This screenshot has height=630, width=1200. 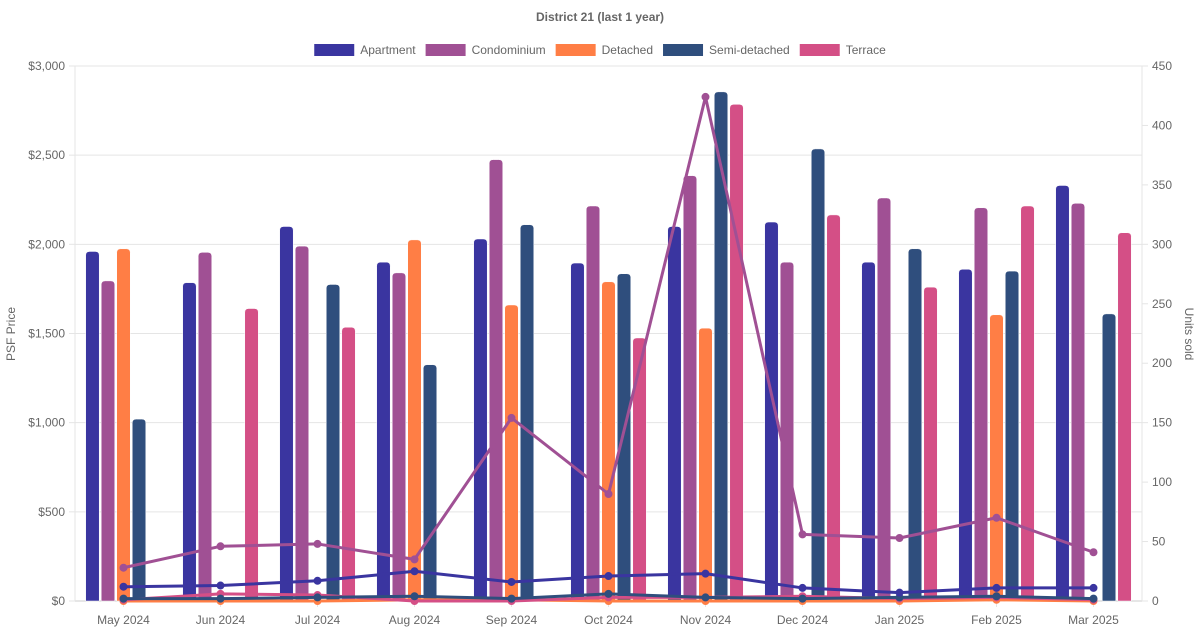 I want to click on chart-title: District 21 (last 1 year), so click(x=600, y=17).